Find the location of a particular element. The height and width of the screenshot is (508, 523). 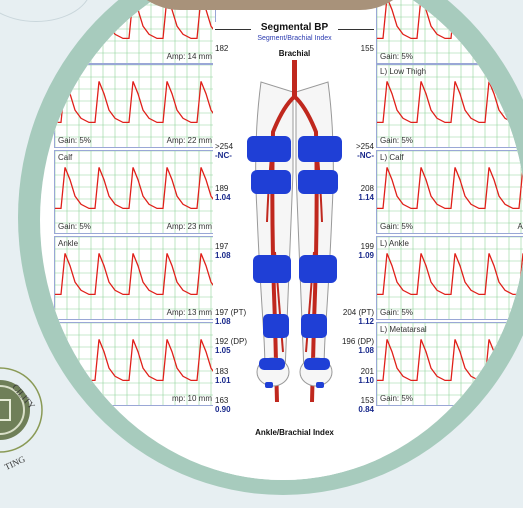

left-pressure-5: 192 (DP) 1.05 is located at coordinates (231, 346).